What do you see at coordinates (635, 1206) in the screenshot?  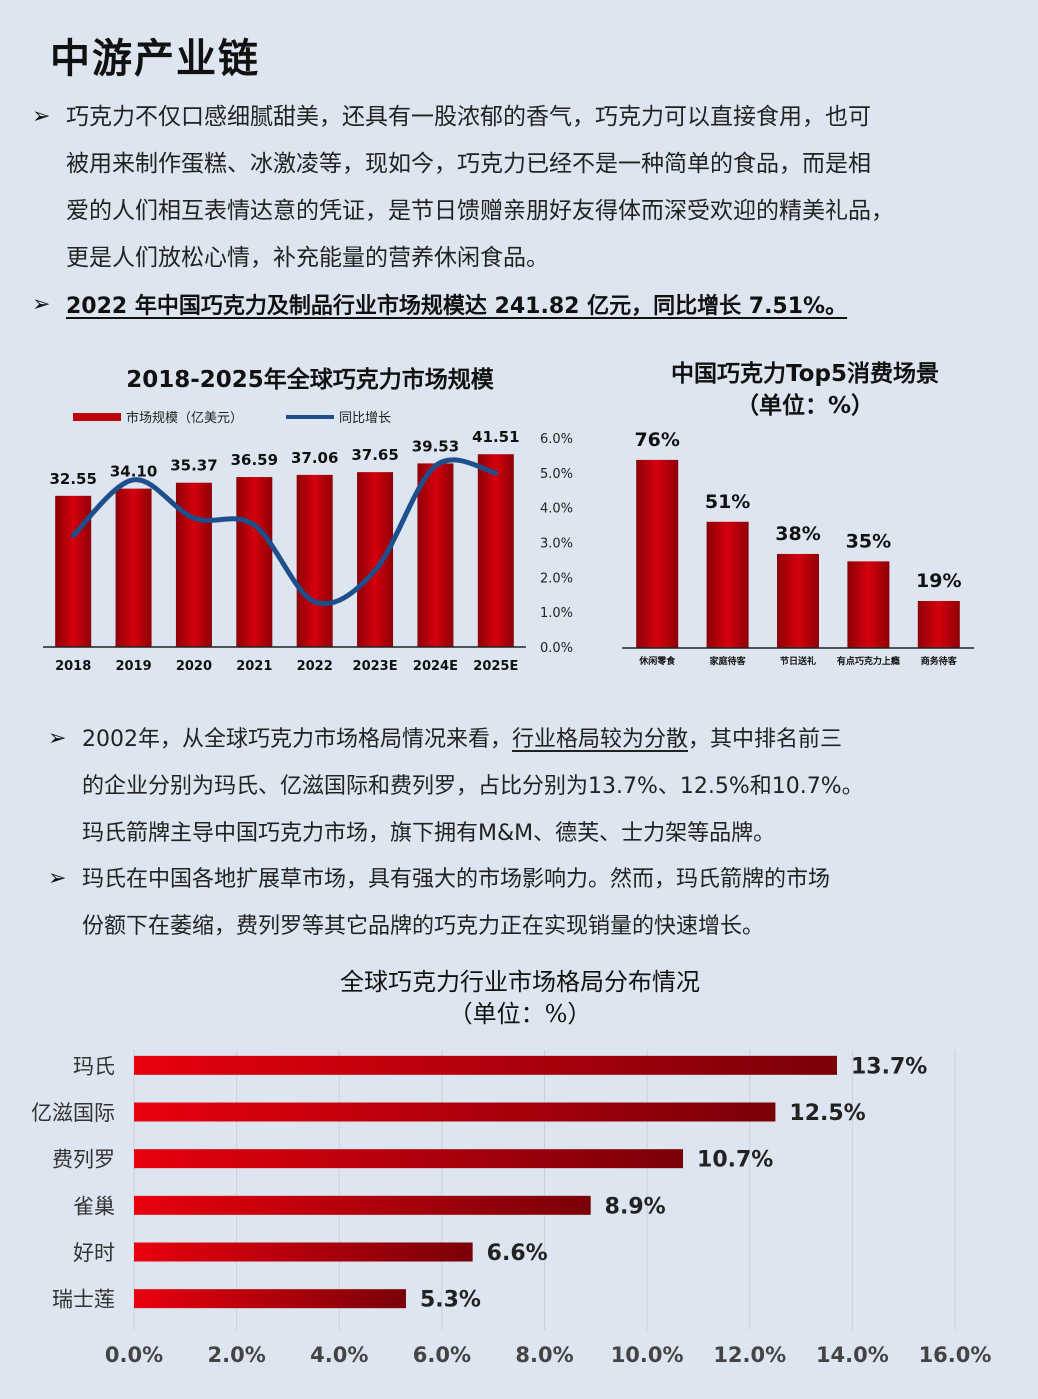 I see `data-label: 8.9%` at bounding box center [635, 1206].